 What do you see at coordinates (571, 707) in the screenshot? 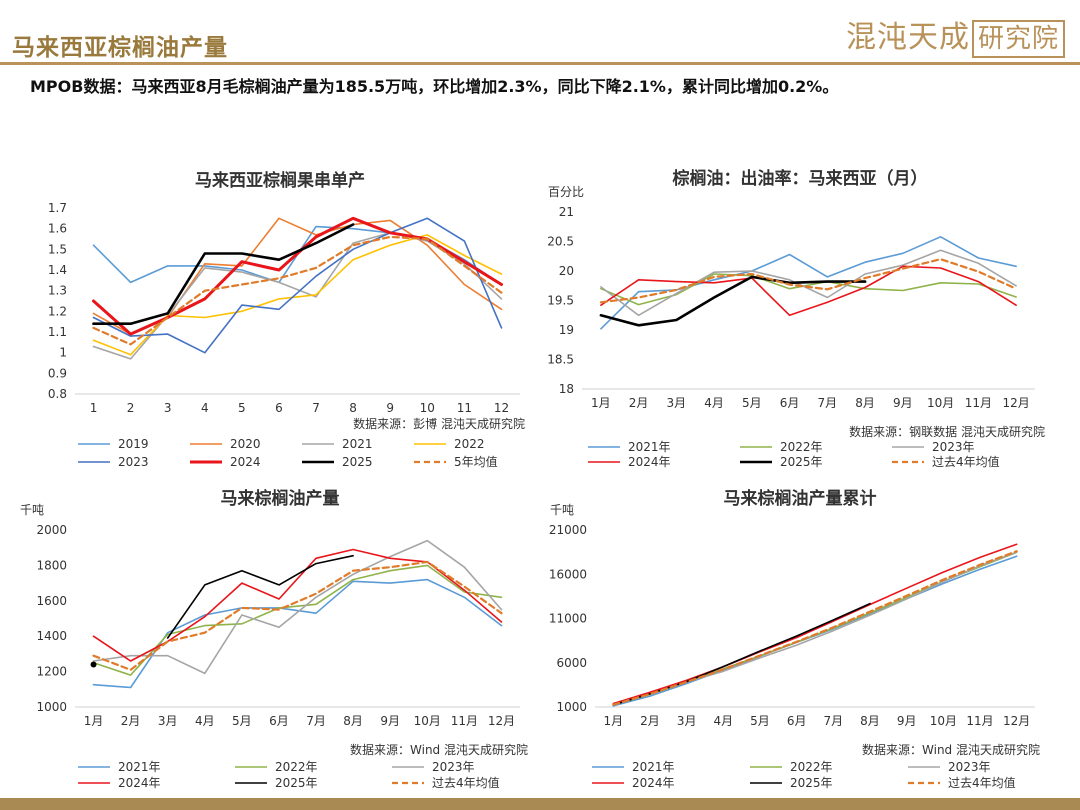
I see `y-tick-label: 1000` at bounding box center [571, 707].